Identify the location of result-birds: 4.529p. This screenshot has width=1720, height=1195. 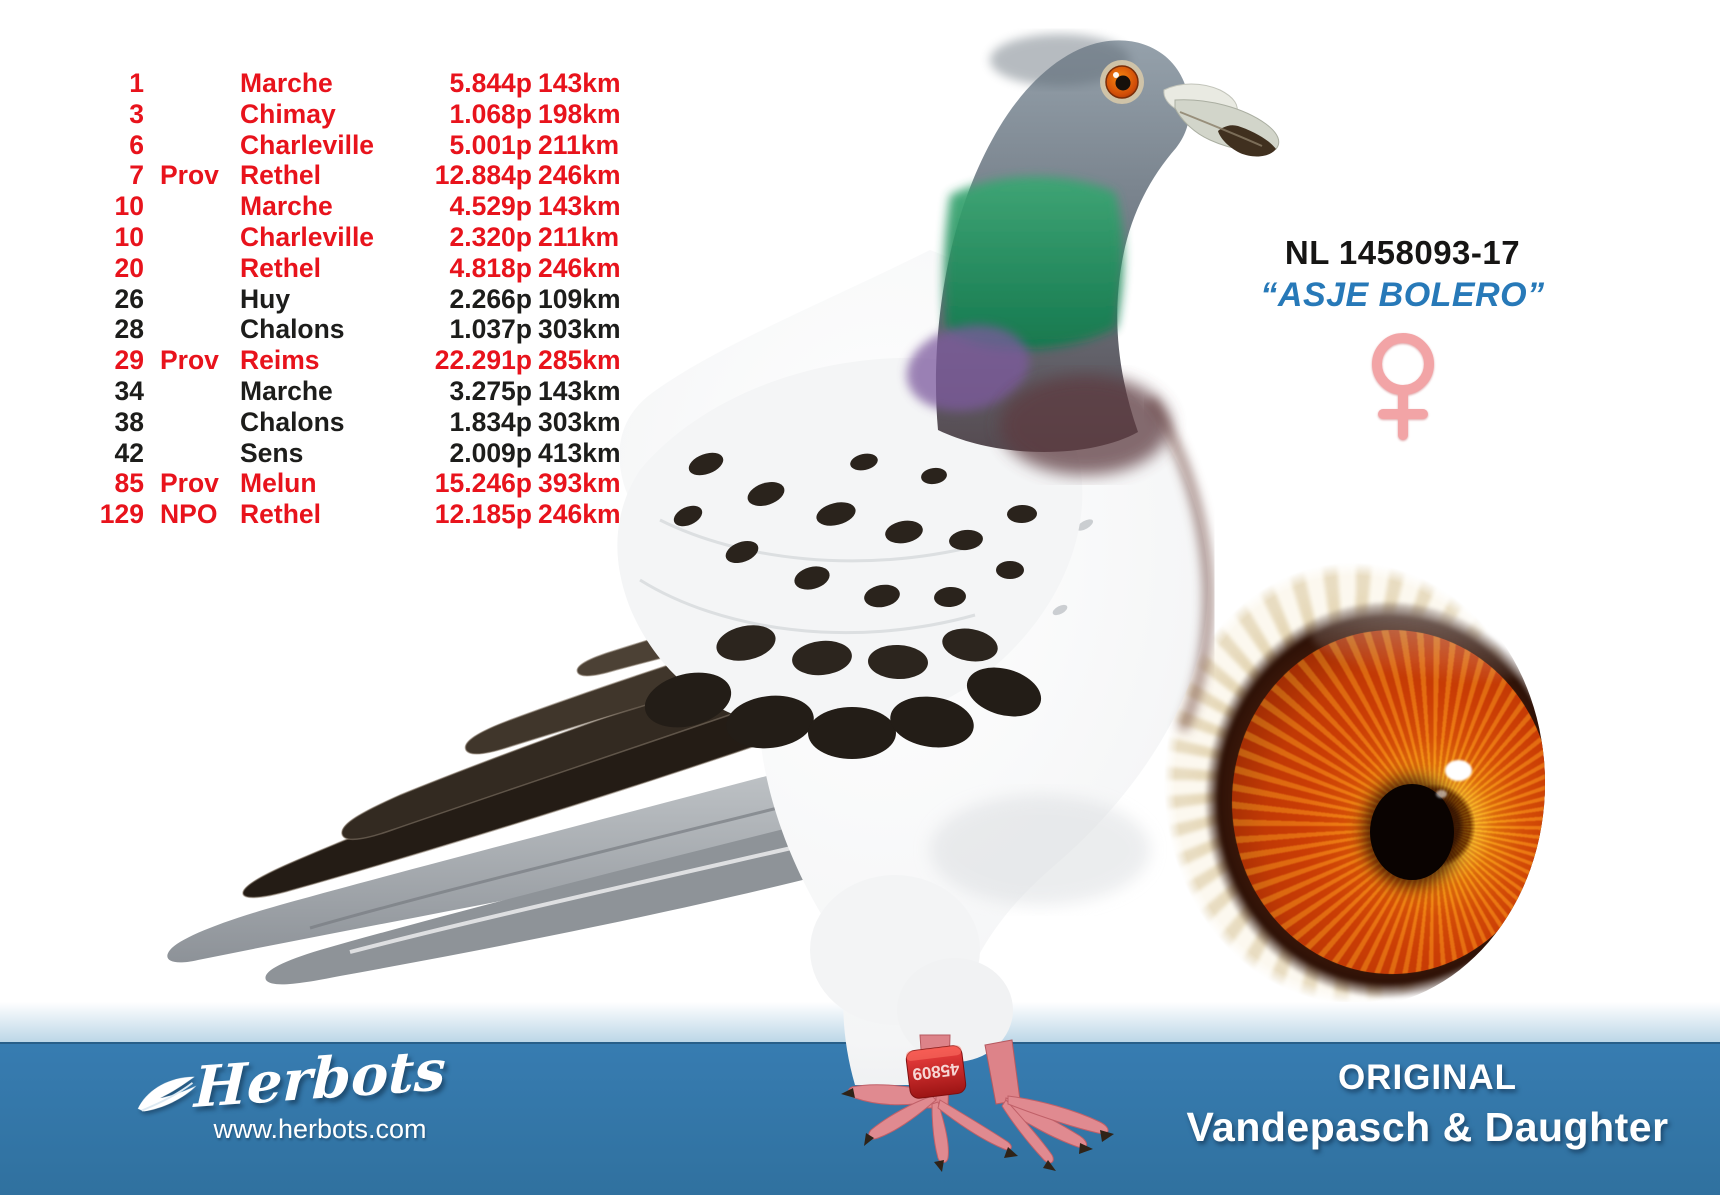
(490, 206).